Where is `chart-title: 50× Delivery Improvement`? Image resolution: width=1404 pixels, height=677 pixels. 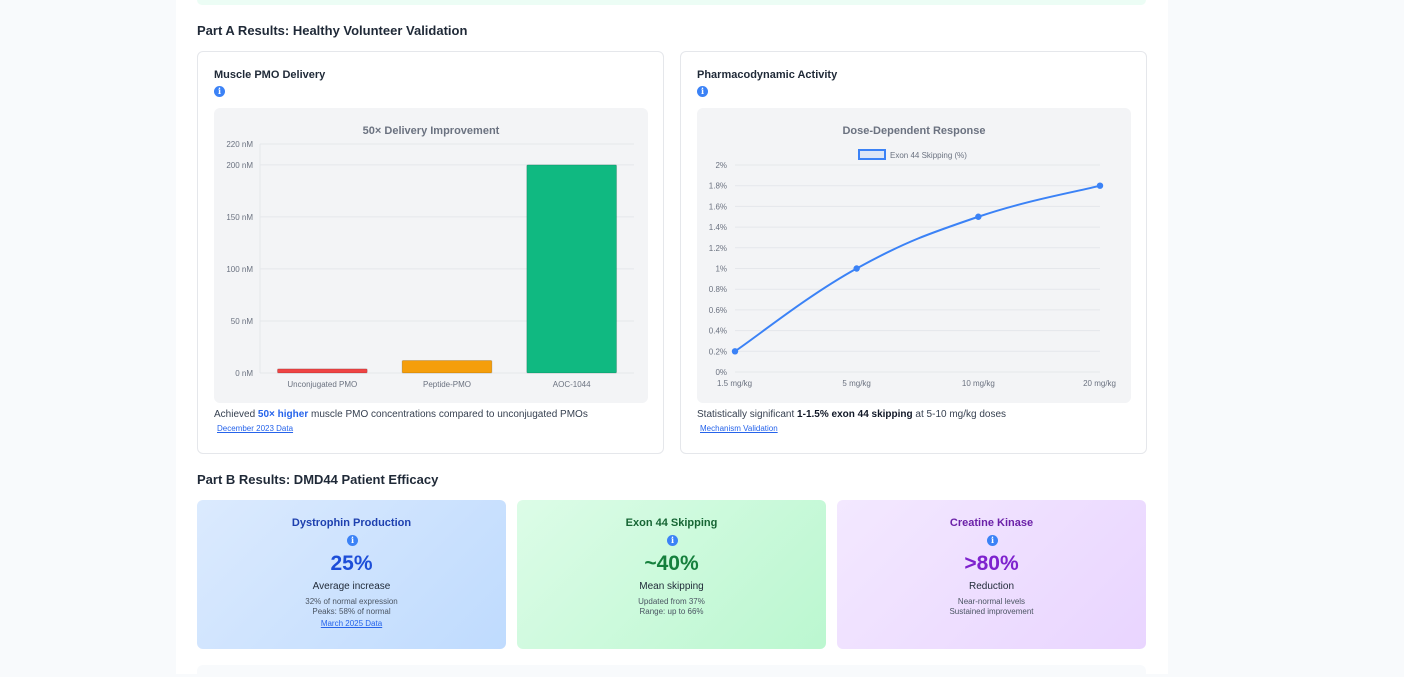
chart-title: 50× Delivery Improvement is located at coordinates (431, 131).